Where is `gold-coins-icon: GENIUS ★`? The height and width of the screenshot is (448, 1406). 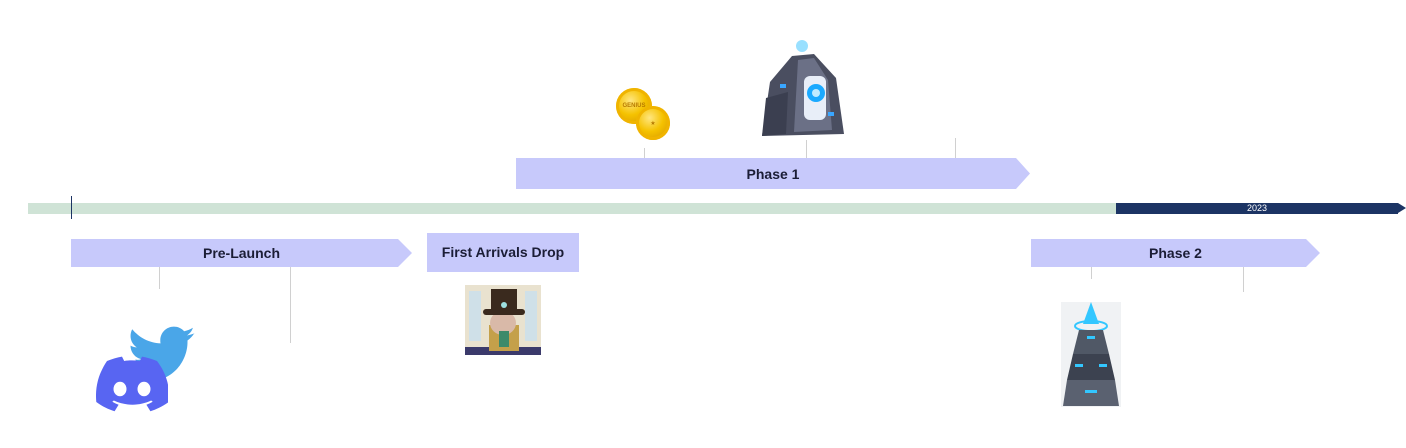 gold-coins-icon: GENIUS ★ is located at coordinates (644, 114).